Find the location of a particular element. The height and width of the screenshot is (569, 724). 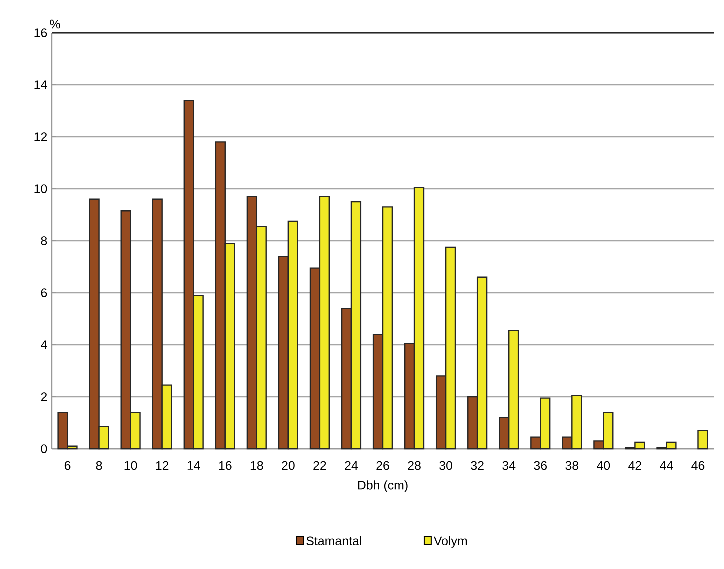

y-tick-label: 6 is located at coordinates (44, 293).